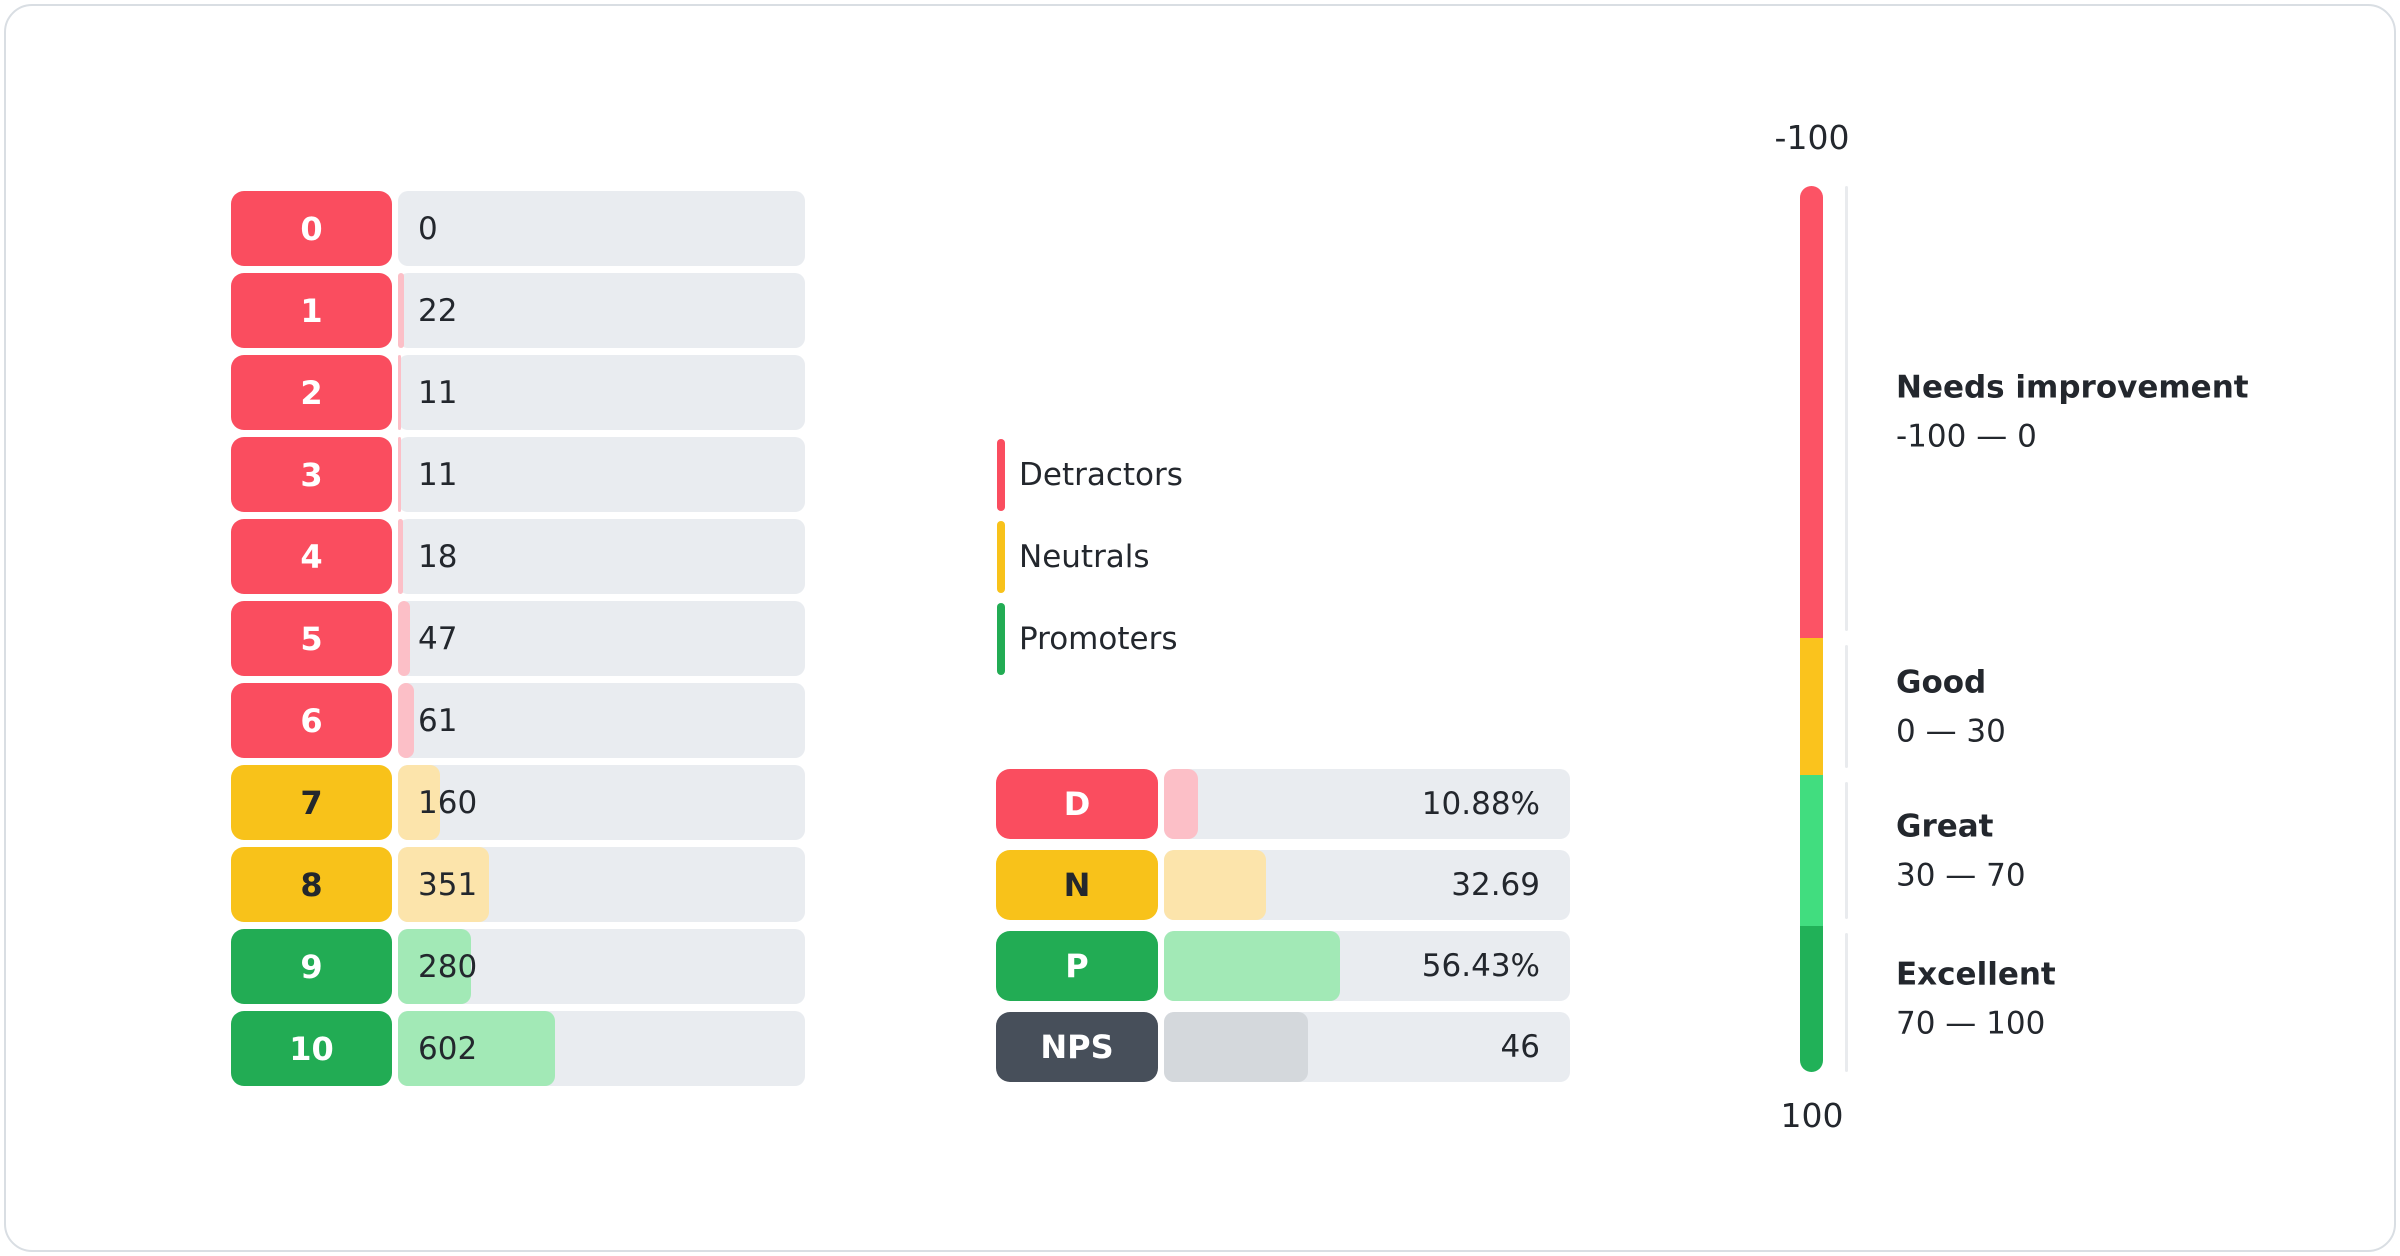 The image size is (2400, 1256). What do you see at coordinates (601, 1048) in the screenshot?
I see `score-bar-track: 602` at bounding box center [601, 1048].